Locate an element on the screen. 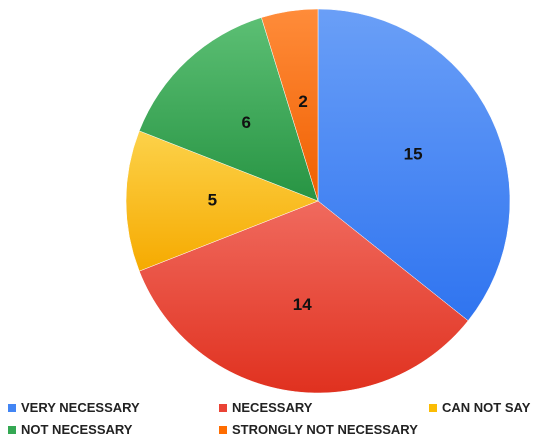 This screenshot has height=443, width=537. slice-data-label: 2 is located at coordinates (302, 101).